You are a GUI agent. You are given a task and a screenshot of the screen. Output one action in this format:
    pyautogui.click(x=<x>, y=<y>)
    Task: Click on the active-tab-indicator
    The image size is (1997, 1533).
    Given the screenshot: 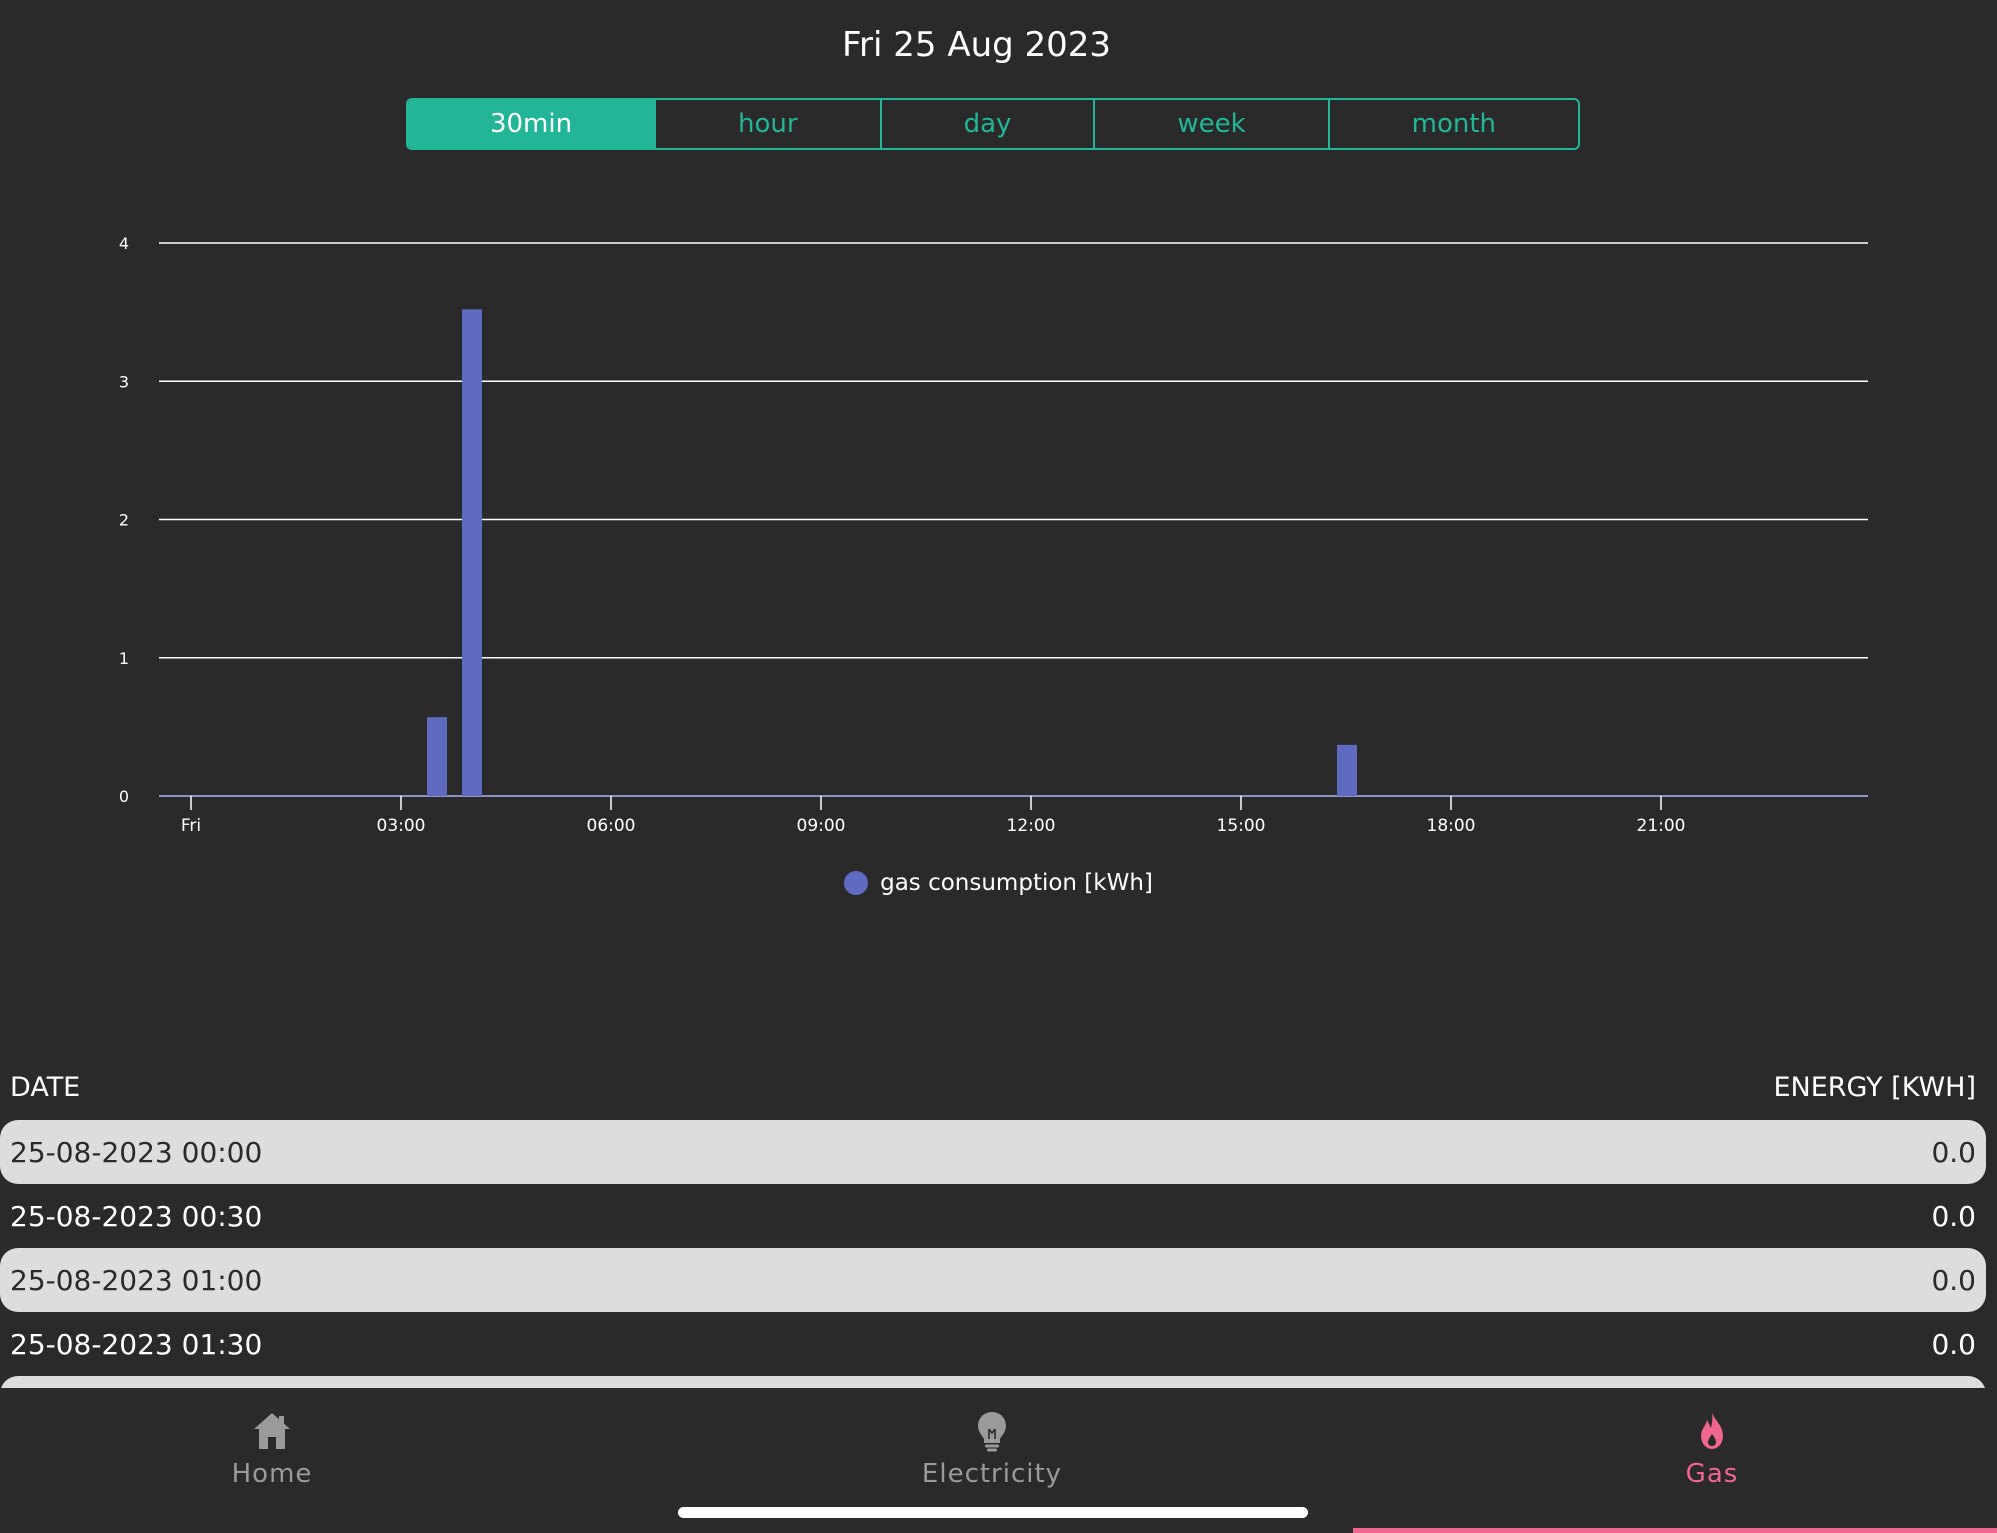 What is the action you would take?
    pyautogui.click(x=1675, y=1530)
    